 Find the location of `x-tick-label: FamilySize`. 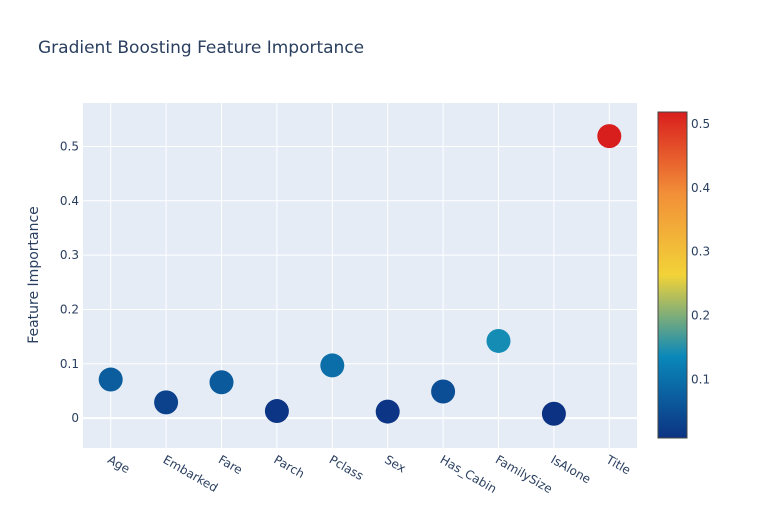

x-tick-label: FamilySize is located at coordinates (524, 474).